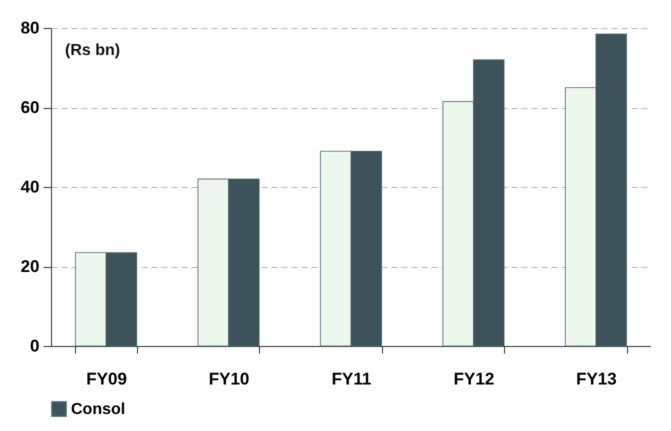 Image resolution: width=671 pixels, height=431 pixels. Describe the element at coordinates (35, 346) in the screenshot. I see `y-tick-label: 0` at that location.